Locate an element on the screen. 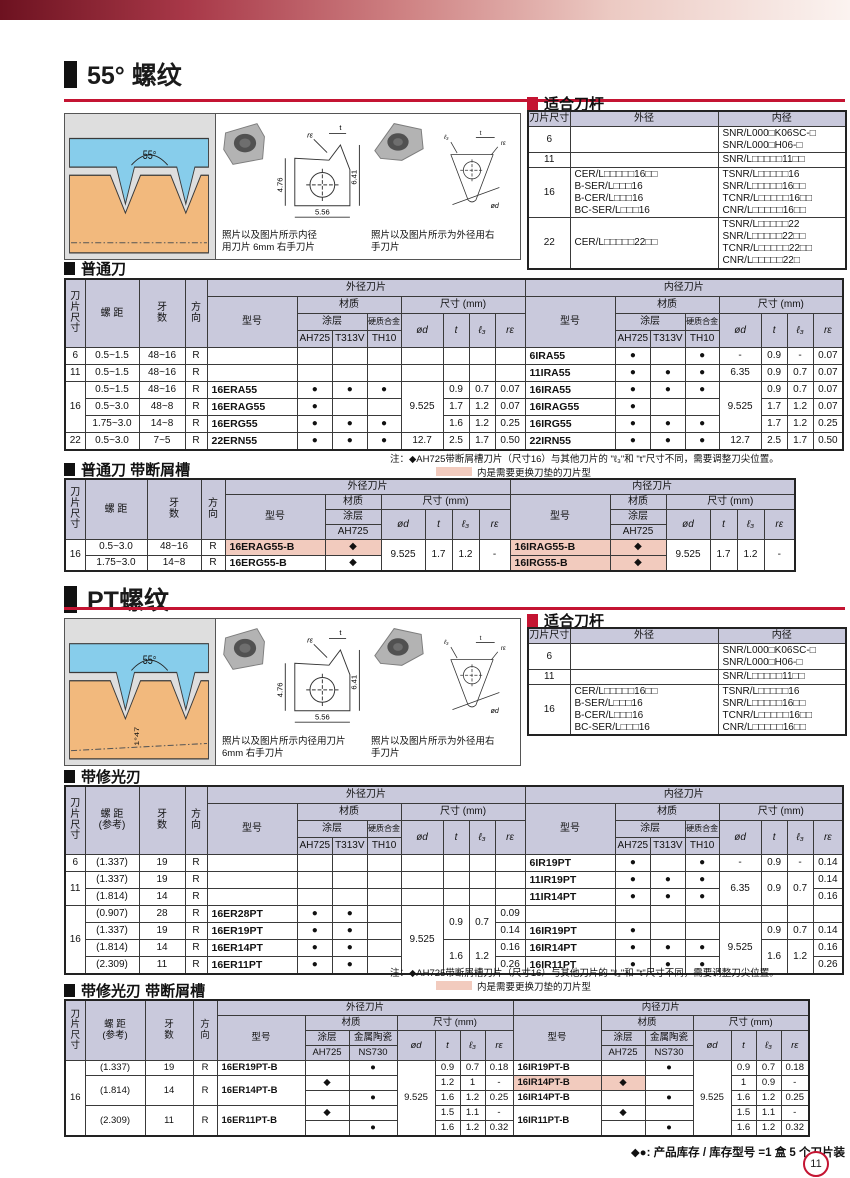  cell: 16ER11PT is located at coordinates (252, 965).